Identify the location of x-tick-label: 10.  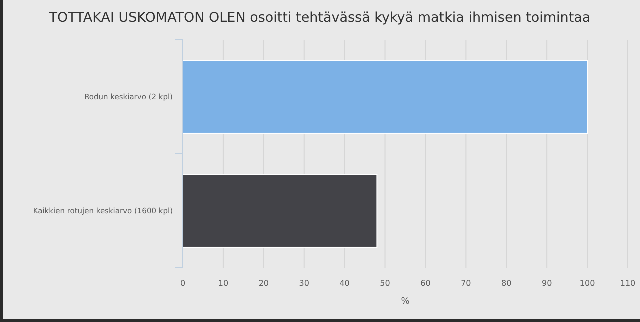
(223, 283).